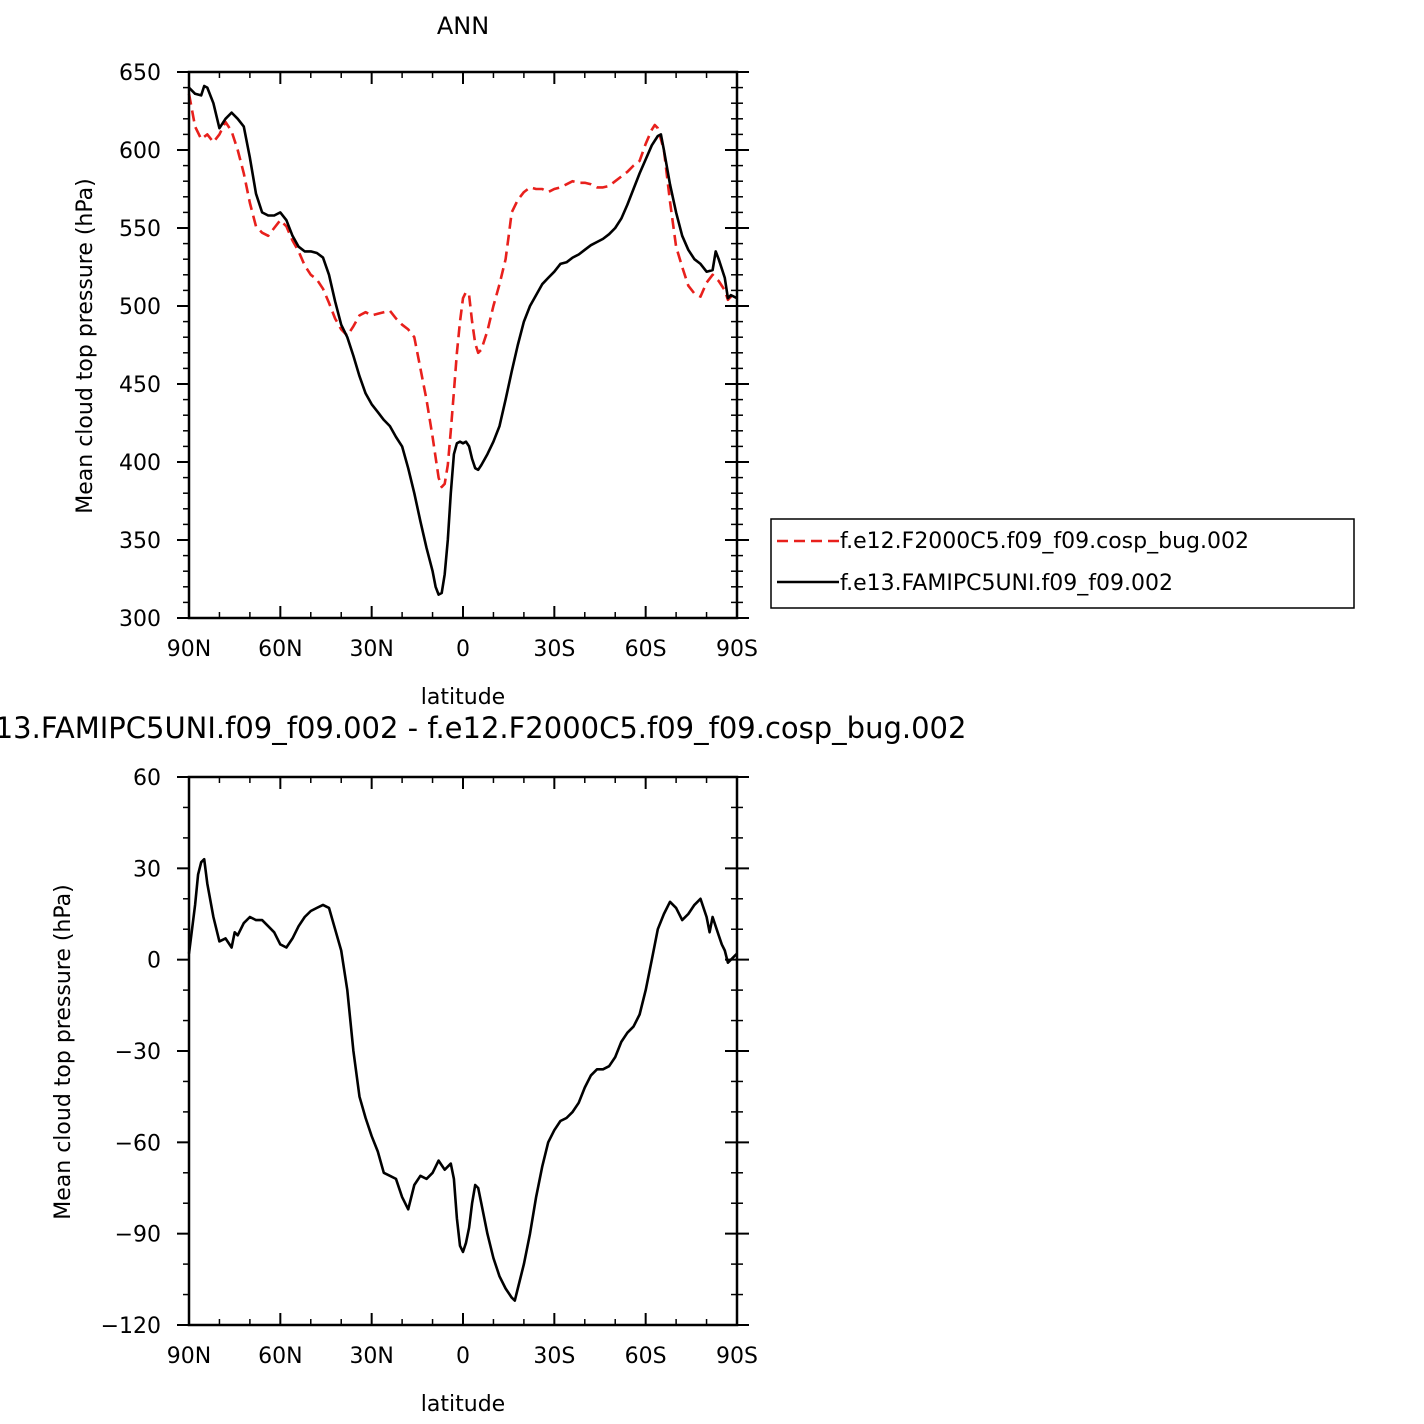 The width and height of the screenshot is (1424, 1424). Describe the element at coordinates (140, 151) in the screenshot. I see `y-tick-label: 600` at that location.